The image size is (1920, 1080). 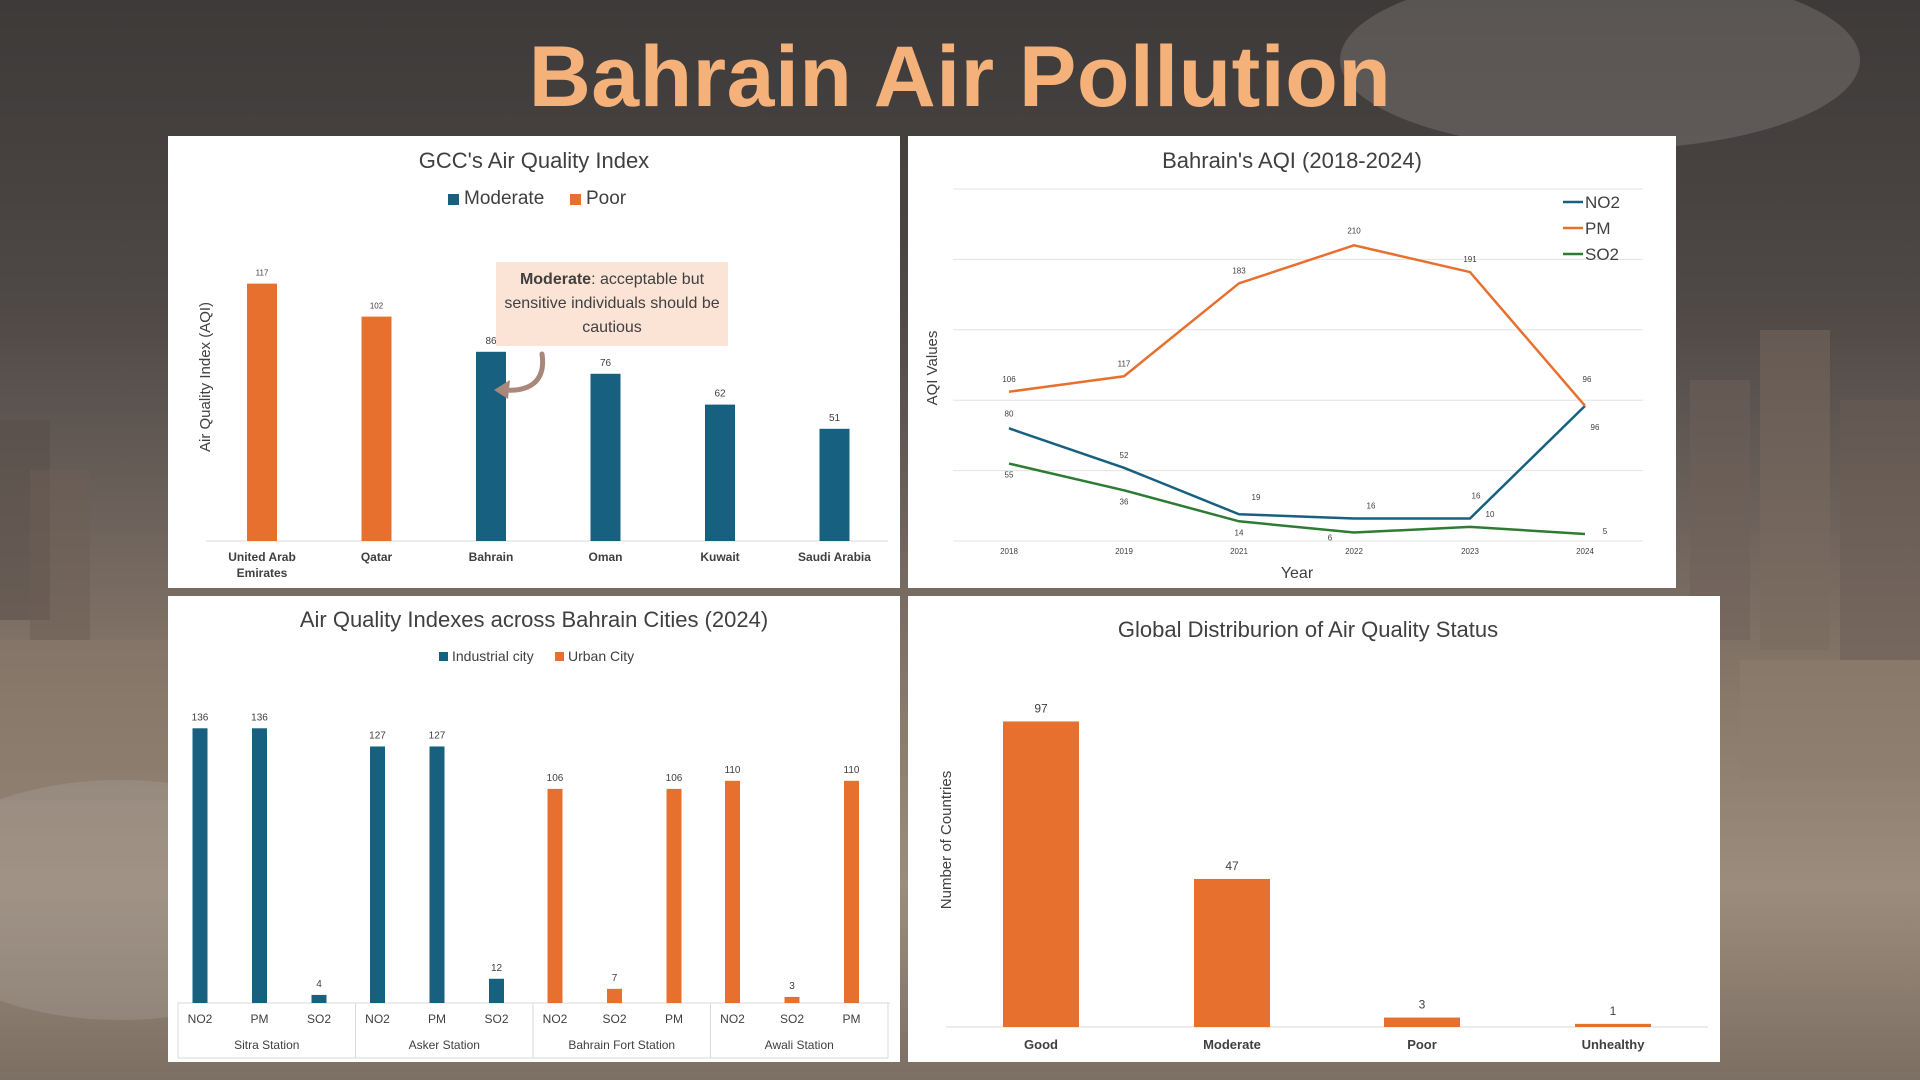 I want to click on bar-kuwait, so click(x=720, y=472).